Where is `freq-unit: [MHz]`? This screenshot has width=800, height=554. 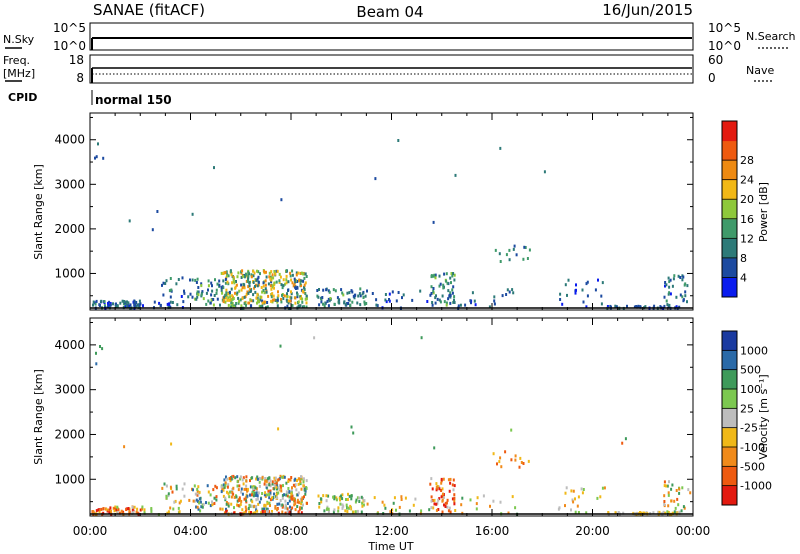 freq-unit: [MHz] is located at coordinates (19, 73).